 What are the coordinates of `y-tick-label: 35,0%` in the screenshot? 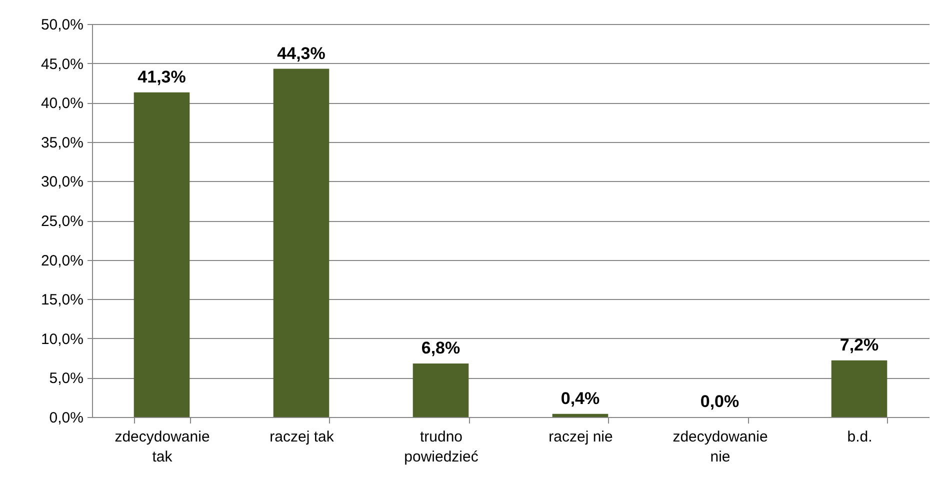 It's located at (62, 143).